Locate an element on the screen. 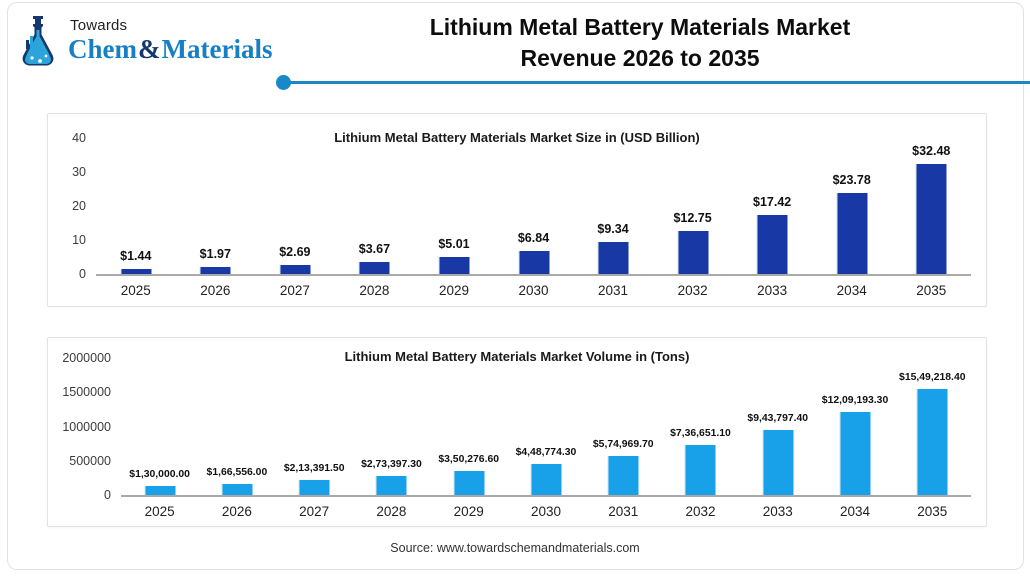  bar-value-label: $1.44 is located at coordinates (136, 256).